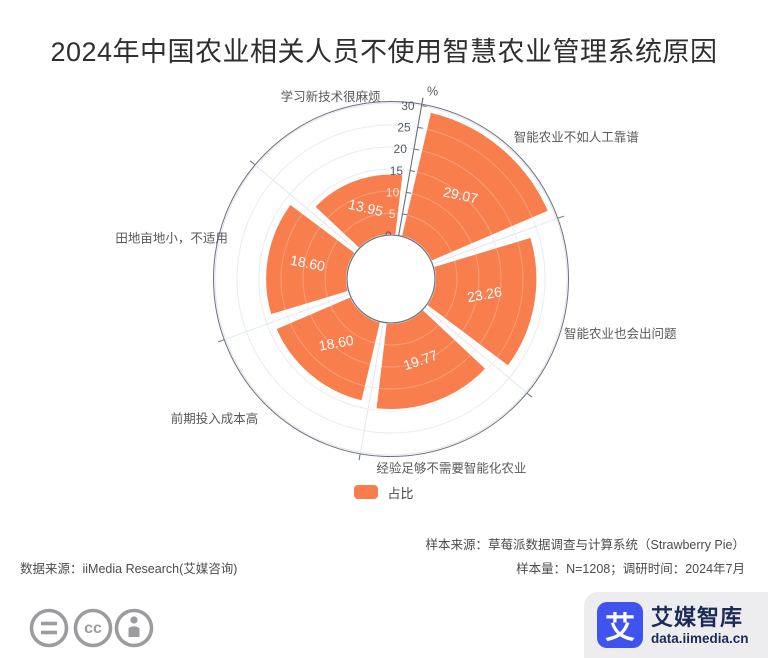 The width and height of the screenshot is (768, 658). Describe the element at coordinates (366, 492) in the screenshot. I see `legend-swatch-icon` at that location.